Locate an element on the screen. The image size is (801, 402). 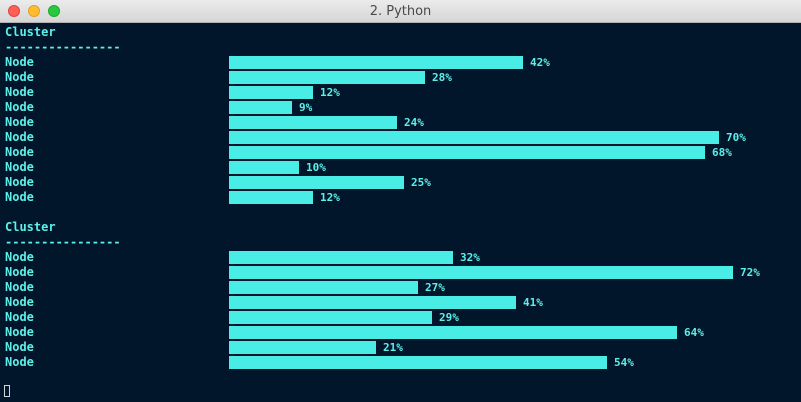
node-row: Node 68% is located at coordinates (400, 152).